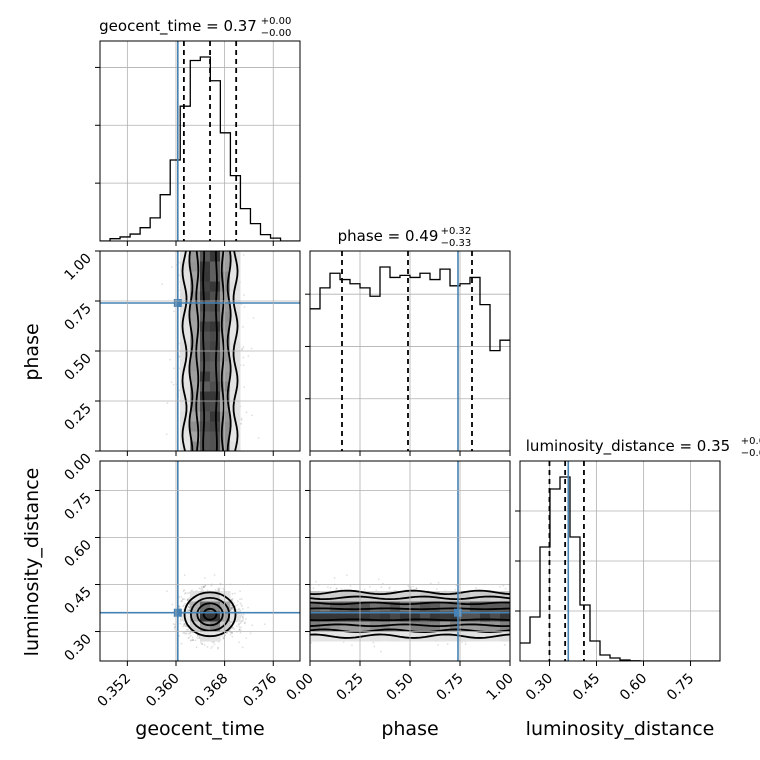  What do you see at coordinates (200, 148) in the screenshot?
I see `histogram-geocent_time` at bounding box center [200, 148].